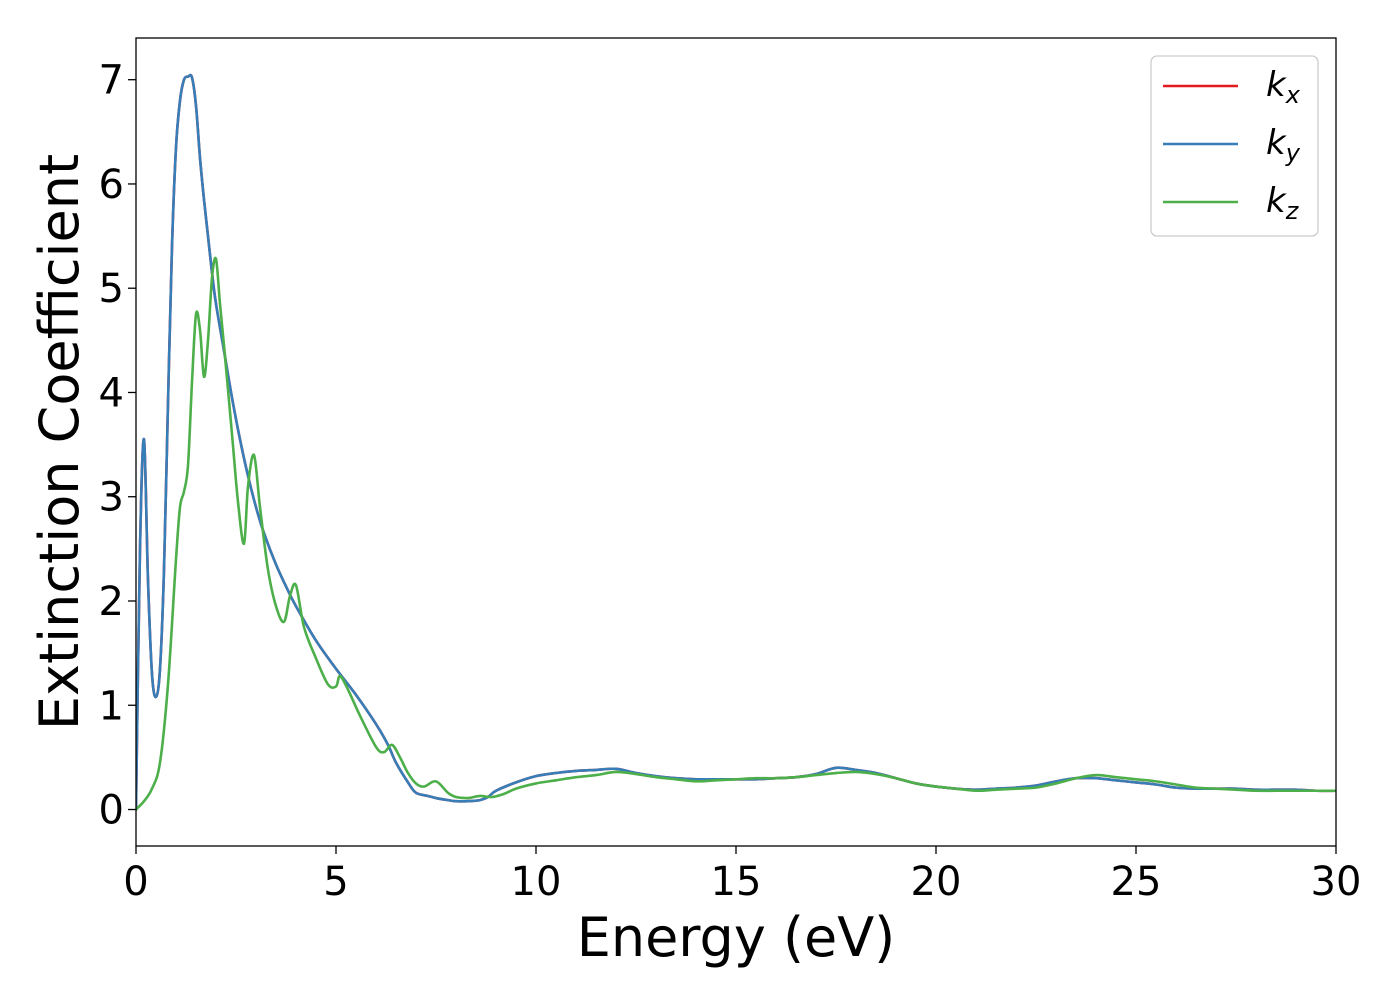  What do you see at coordinates (135, 882) in the screenshot?
I see `x-tick-label: 0` at bounding box center [135, 882].